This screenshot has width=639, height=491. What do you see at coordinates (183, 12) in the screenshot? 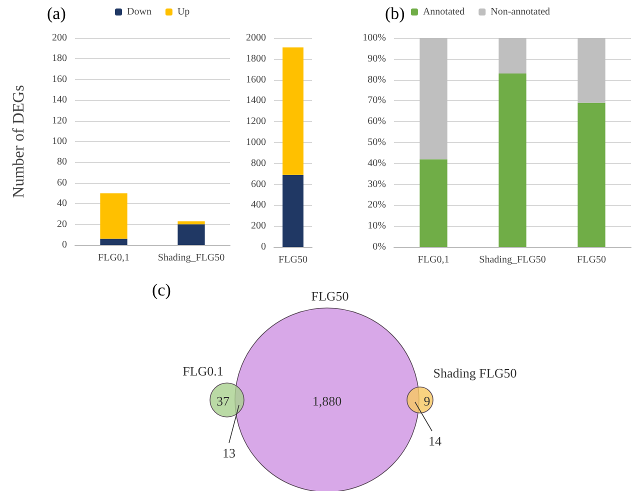
I see `legend-label: Up` at bounding box center [183, 12].